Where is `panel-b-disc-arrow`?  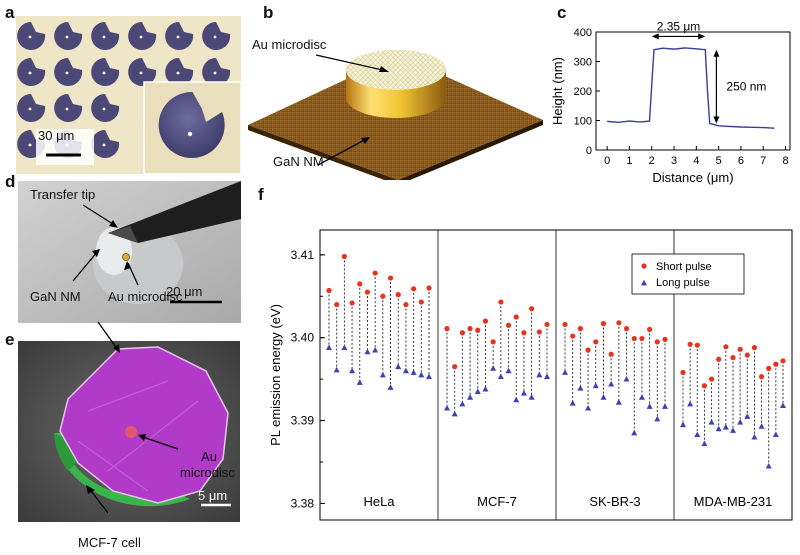 panel-b-disc-arrow is located at coordinates (351, 63).